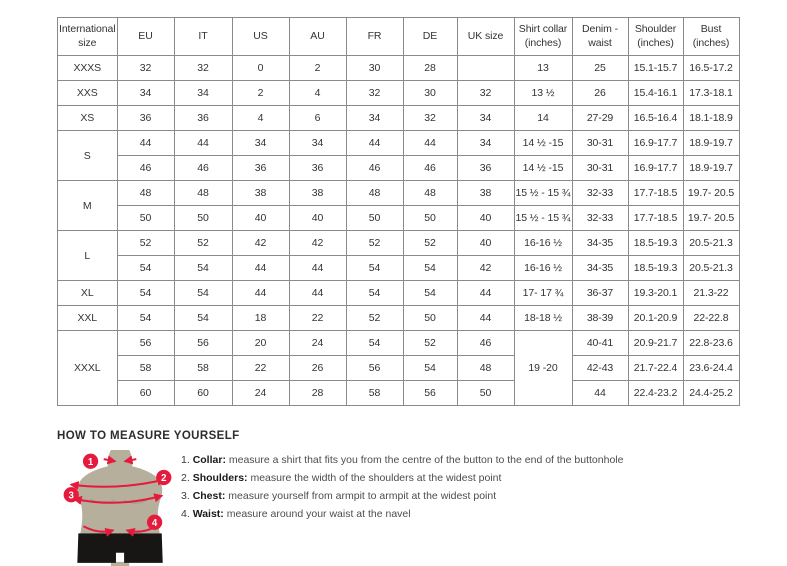 Image resolution: width=787 pixels, height=566 pixels. Describe the element at coordinates (185, 496) in the screenshot. I see `step-number: 3.` at that location.